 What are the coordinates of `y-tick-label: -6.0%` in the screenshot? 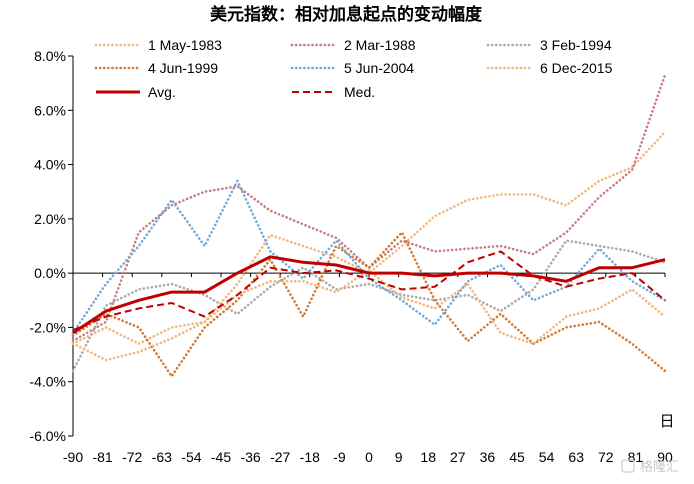 It's located at (47, 436).